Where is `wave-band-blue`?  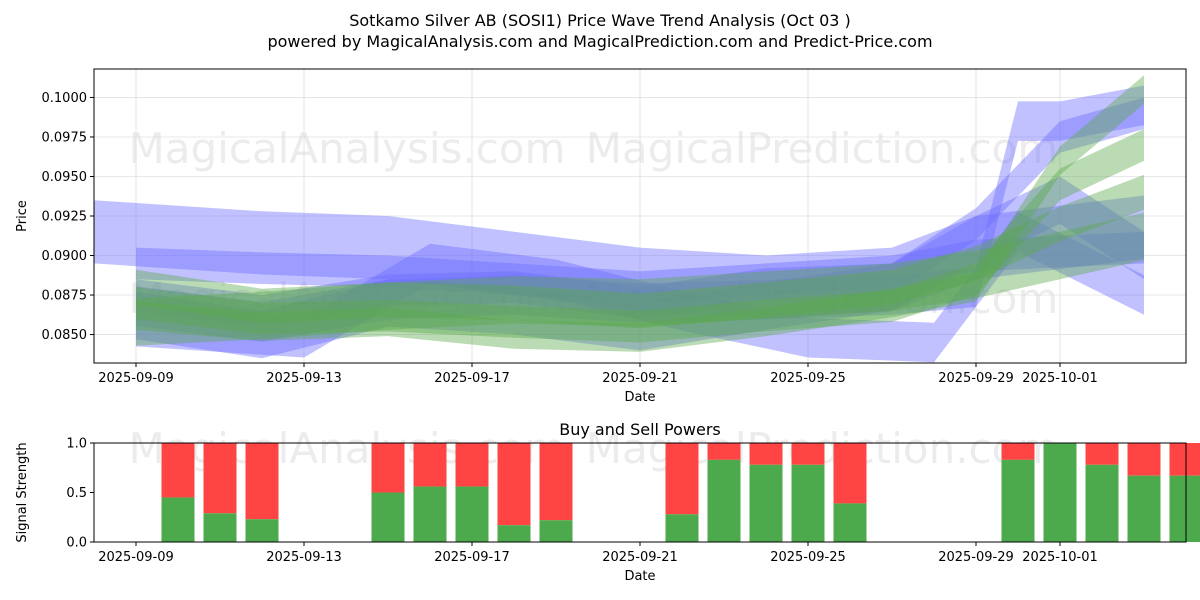
wave-band-blue is located at coordinates (640, 267).